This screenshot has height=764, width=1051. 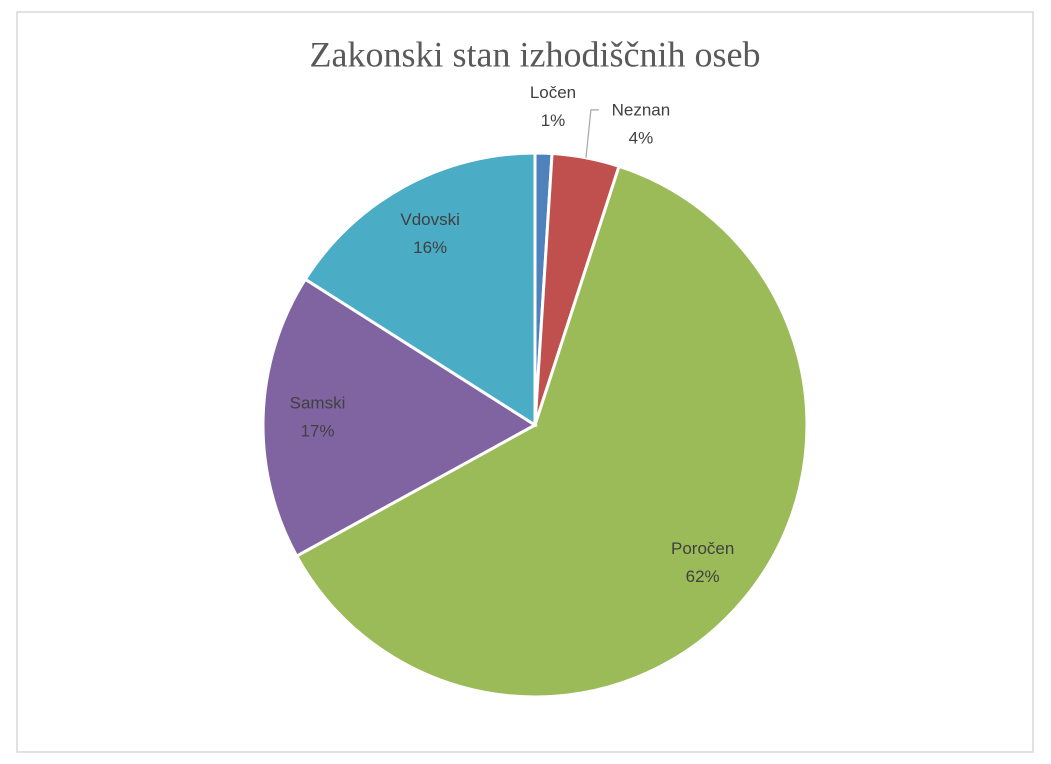 What do you see at coordinates (702, 548) in the screenshot?
I see `data-label-name: Poročen` at bounding box center [702, 548].